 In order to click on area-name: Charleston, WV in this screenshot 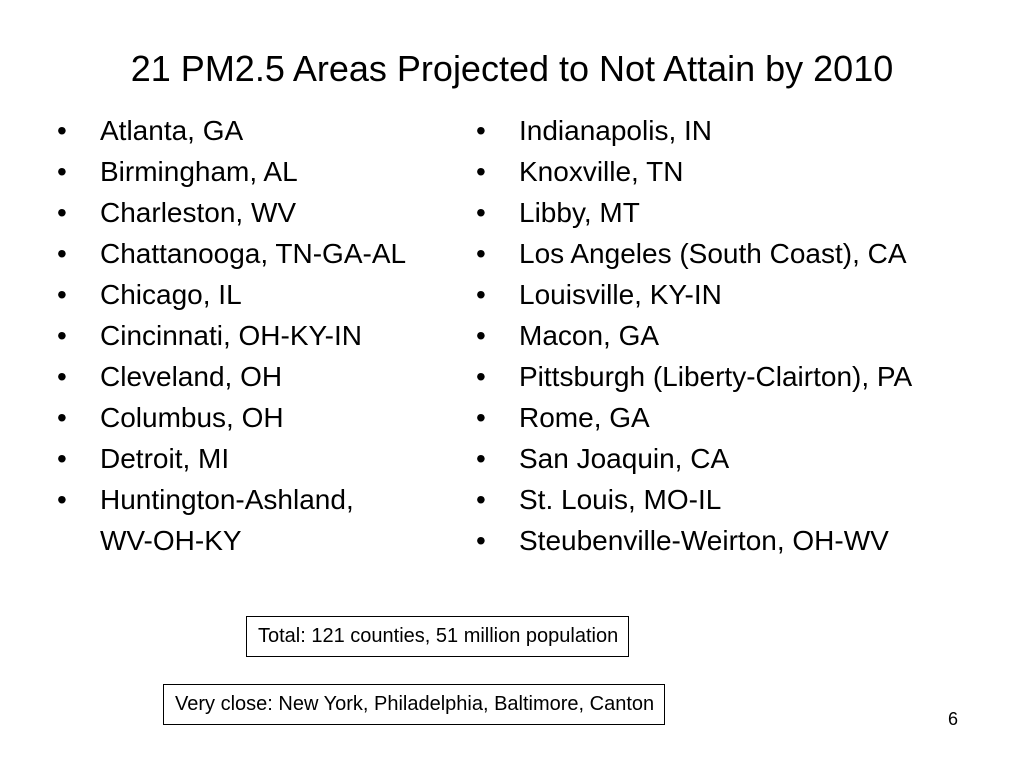, I will do `click(198, 212)`.